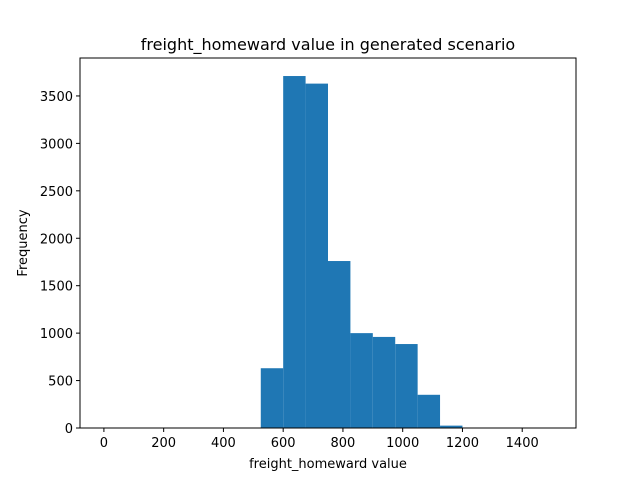  What do you see at coordinates (223, 443) in the screenshot?
I see `x-tick-label-2: 400` at bounding box center [223, 443].